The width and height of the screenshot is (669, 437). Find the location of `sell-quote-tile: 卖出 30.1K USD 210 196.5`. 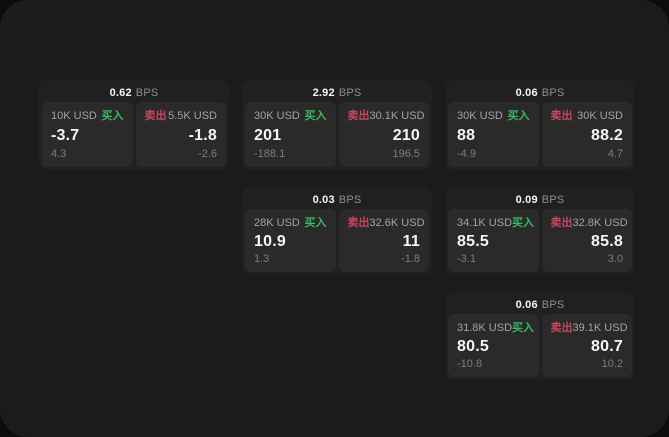

sell-quote-tile: 卖出 30.1K USD 210 196.5 is located at coordinates (383, 134).